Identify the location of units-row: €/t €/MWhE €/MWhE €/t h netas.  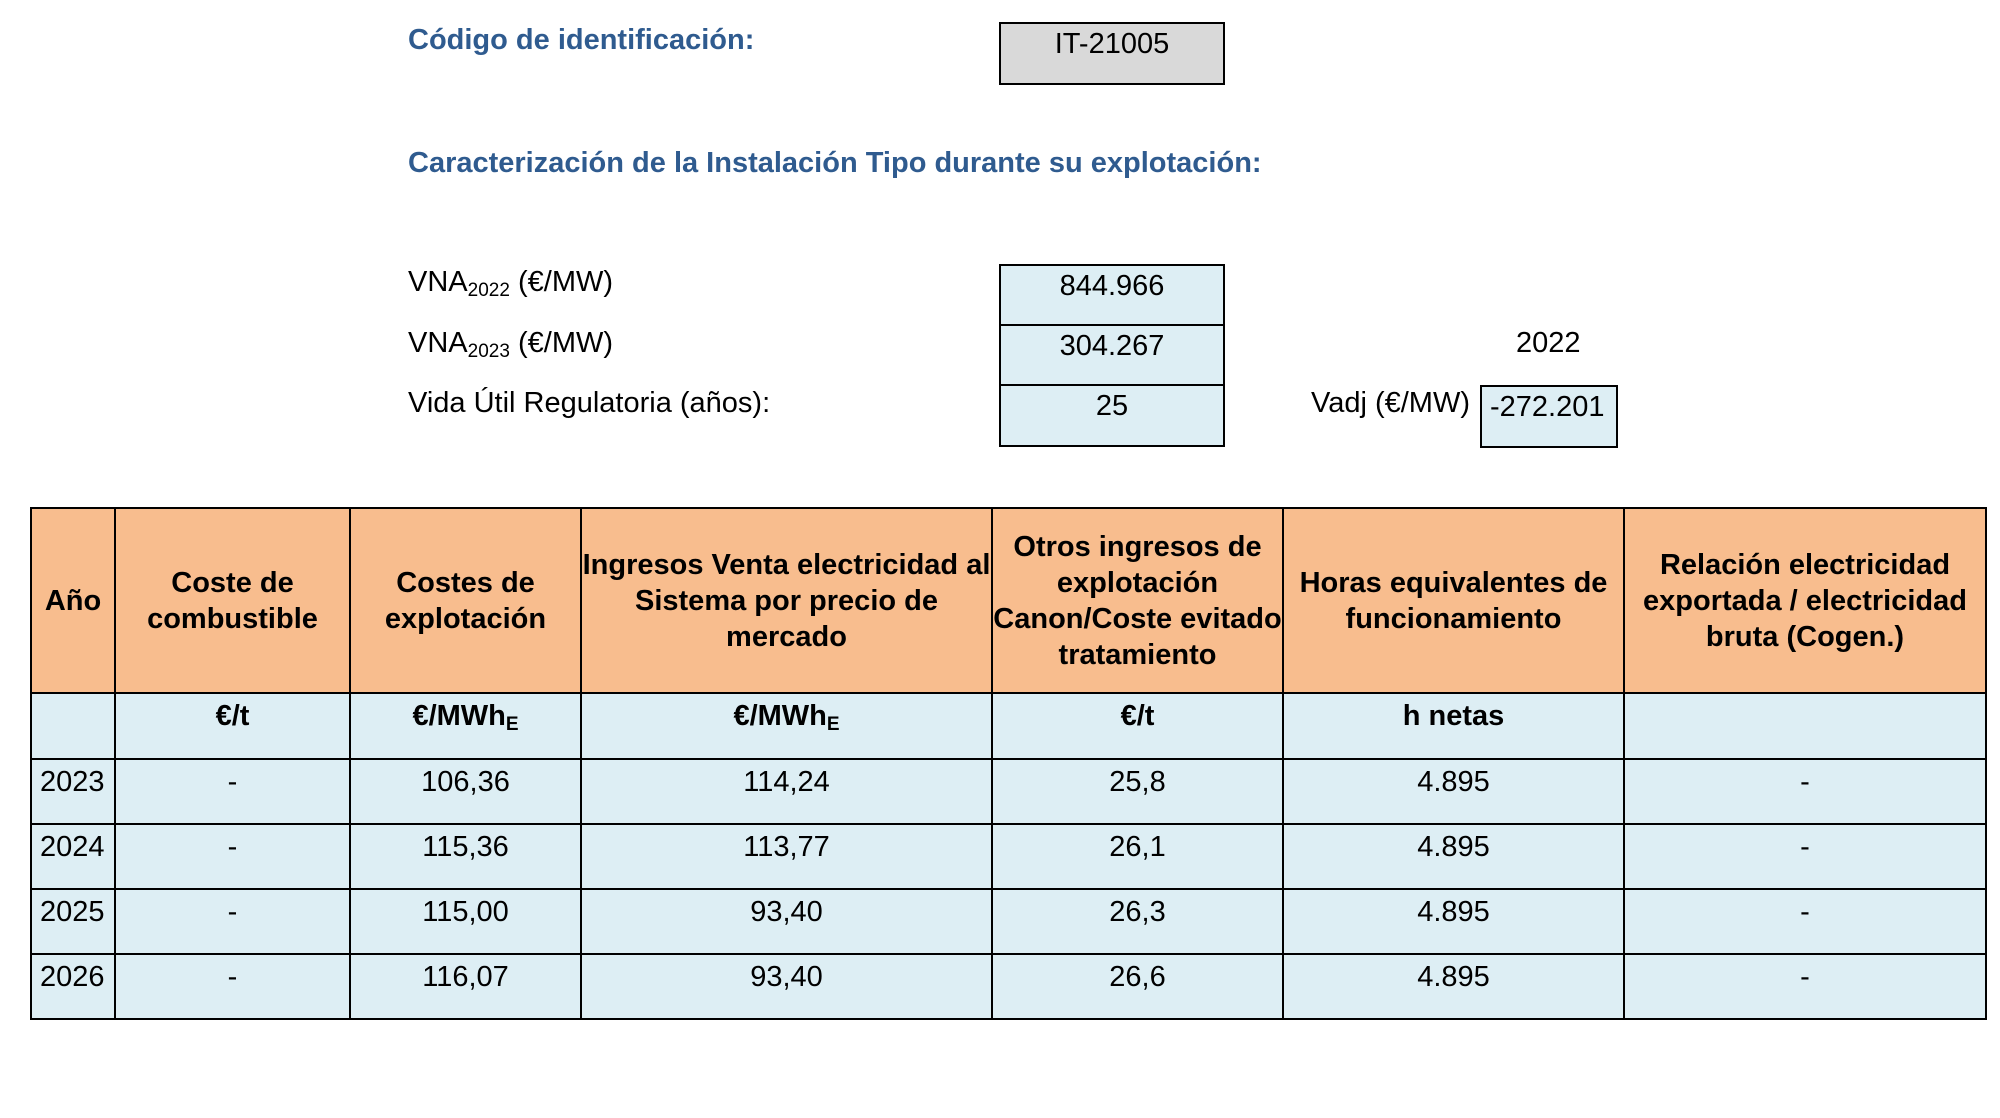
(1008, 726).